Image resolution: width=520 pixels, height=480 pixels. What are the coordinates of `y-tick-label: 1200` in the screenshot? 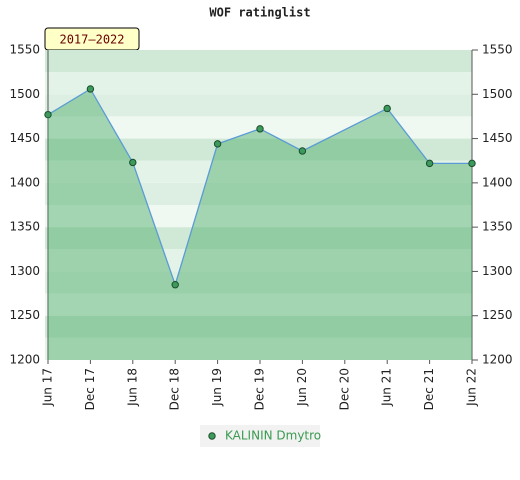 It's located at (24, 360).